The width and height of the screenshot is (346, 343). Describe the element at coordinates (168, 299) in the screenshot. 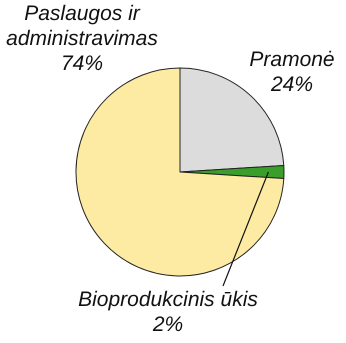

I see `slice-label: Bioprodukcinis ūkis` at that location.